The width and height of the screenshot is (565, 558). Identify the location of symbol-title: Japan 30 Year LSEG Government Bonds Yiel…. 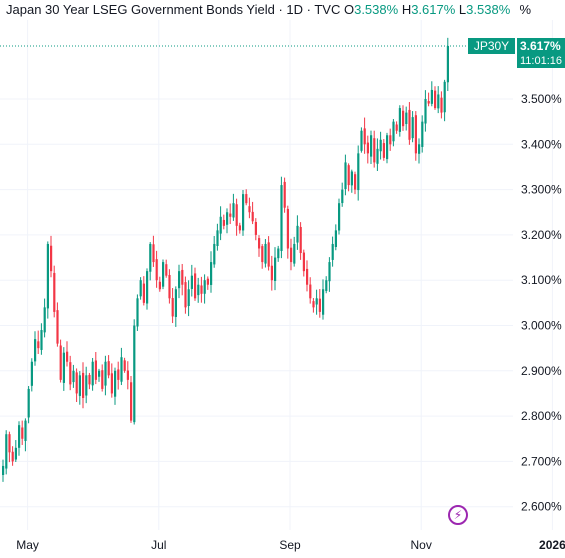
(173, 9).